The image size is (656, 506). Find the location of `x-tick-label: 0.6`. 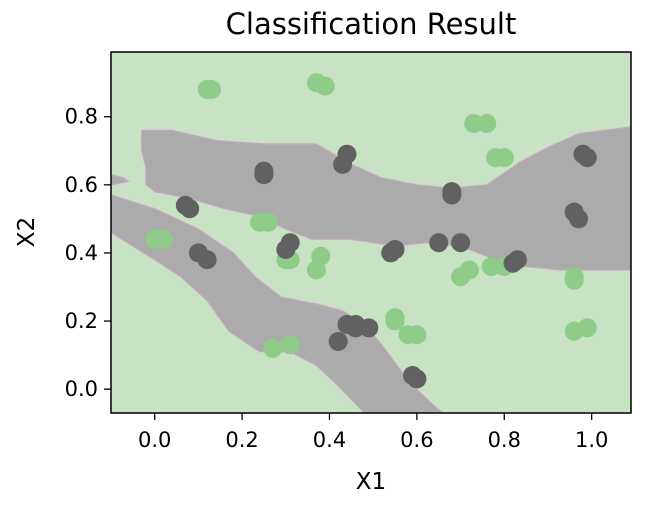

x-tick-label: 0.6 is located at coordinates (416, 440).